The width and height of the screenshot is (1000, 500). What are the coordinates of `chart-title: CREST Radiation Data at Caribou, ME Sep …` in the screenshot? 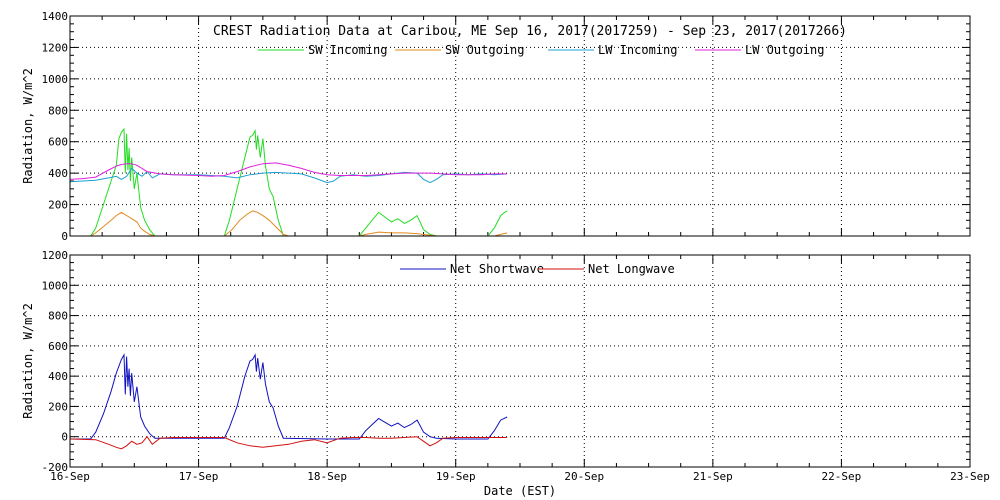 It's located at (530, 31).